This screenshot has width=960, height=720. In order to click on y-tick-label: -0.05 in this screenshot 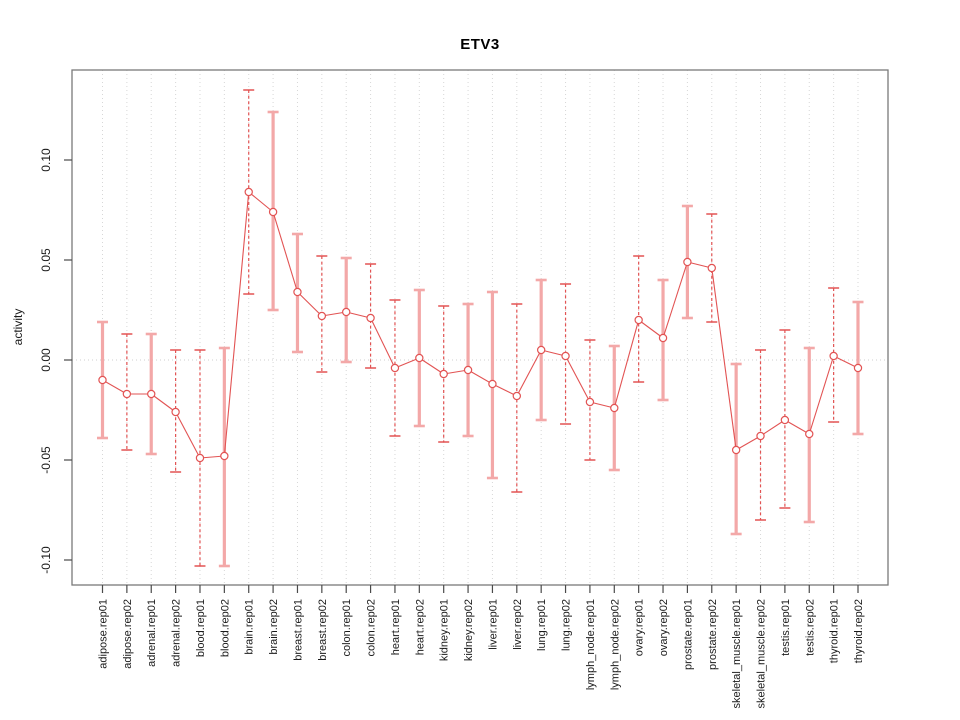, I will do `click(46, 460)`.